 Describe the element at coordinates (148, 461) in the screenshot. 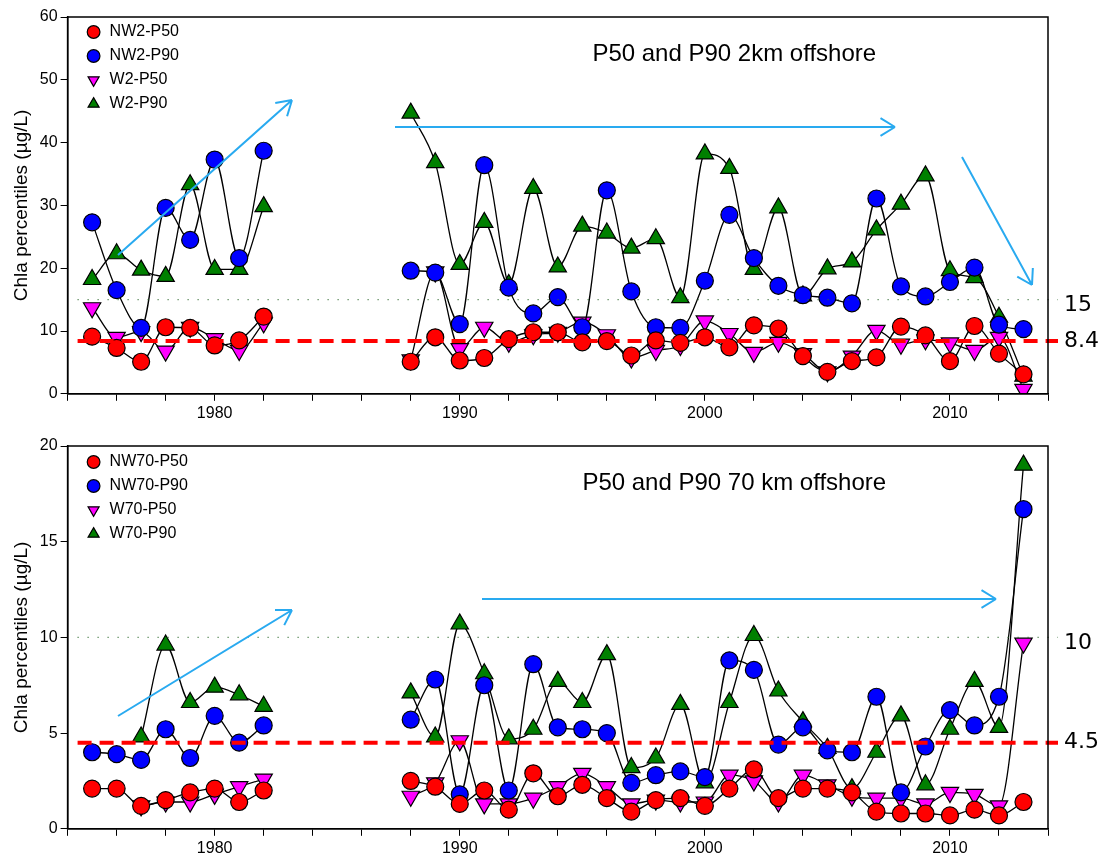

I see `legend-label: NW70-P50` at that location.